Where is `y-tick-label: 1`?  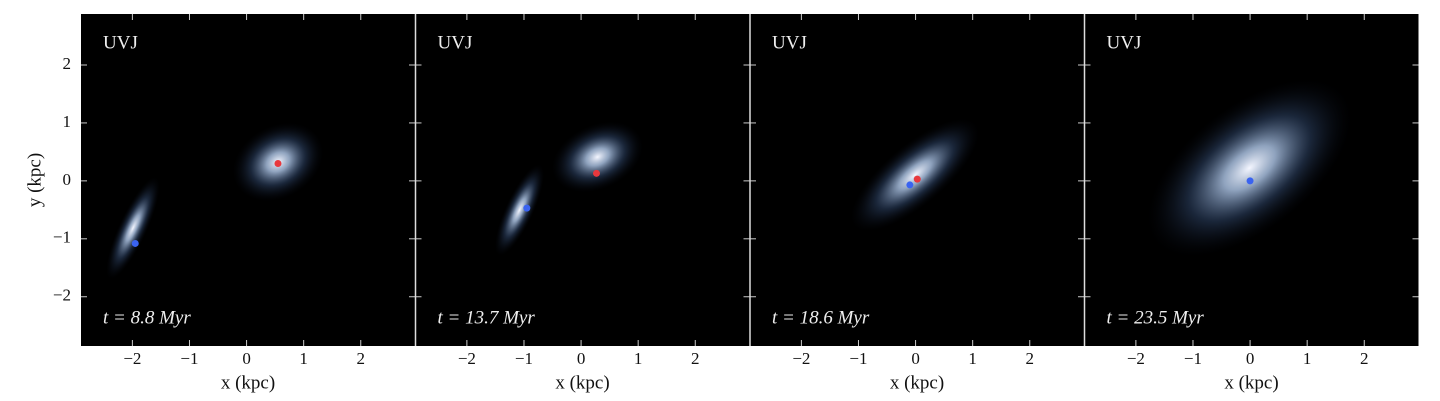 y-tick-label: 1 is located at coordinates (67, 121).